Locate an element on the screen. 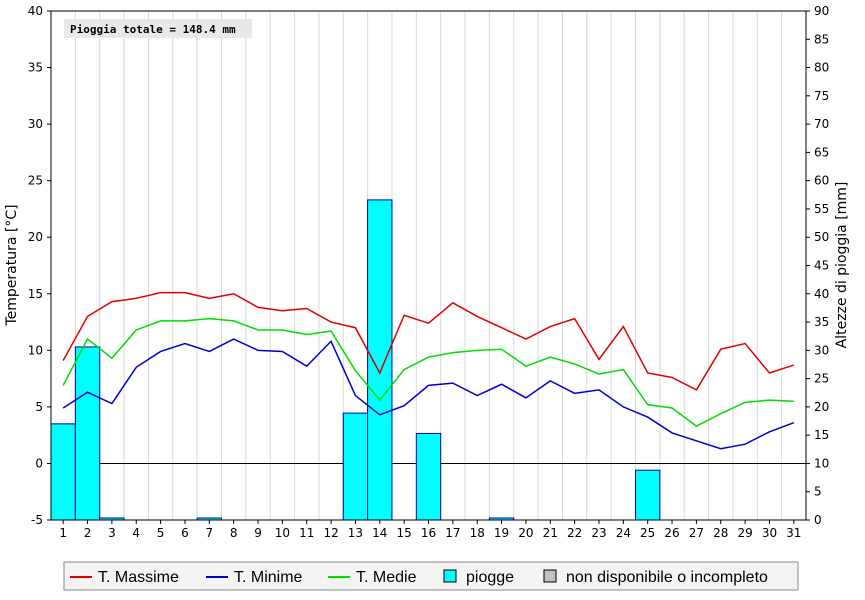  right-axis-ticks: 0 5 10 15 20 25 30 35 40 45 50 55 60 65 70 75 80 85 90 is located at coordinates (817, 265).